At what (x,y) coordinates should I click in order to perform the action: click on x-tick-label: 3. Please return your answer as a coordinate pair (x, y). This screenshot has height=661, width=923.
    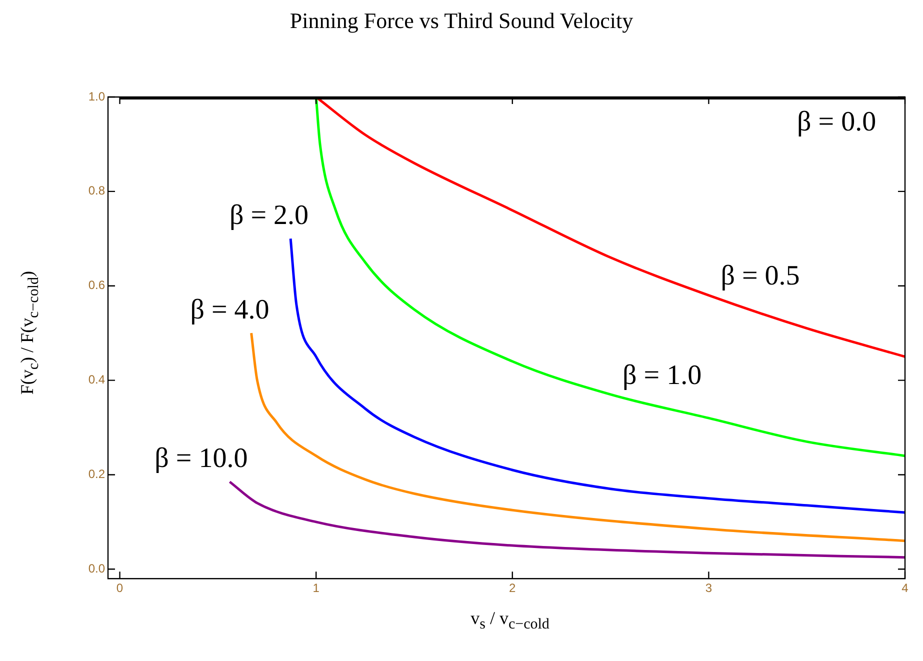
    Looking at the image, I should click on (708, 588).